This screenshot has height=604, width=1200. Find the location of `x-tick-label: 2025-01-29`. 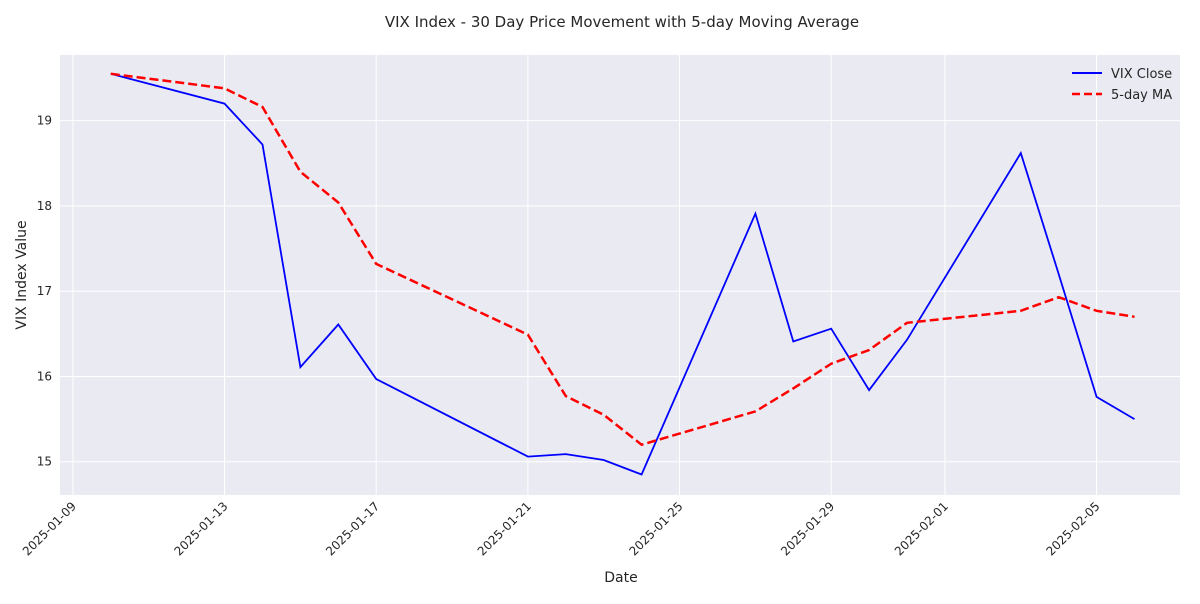

x-tick-label: 2025-01-29 is located at coordinates (807, 528).